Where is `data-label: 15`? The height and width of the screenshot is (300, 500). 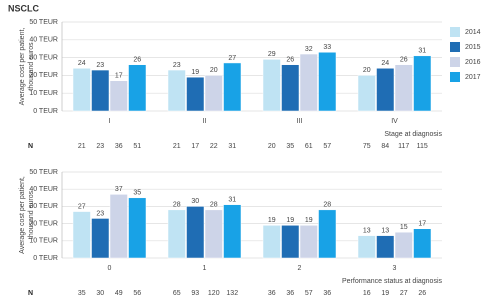 data-label: 15 is located at coordinates (404, 227).